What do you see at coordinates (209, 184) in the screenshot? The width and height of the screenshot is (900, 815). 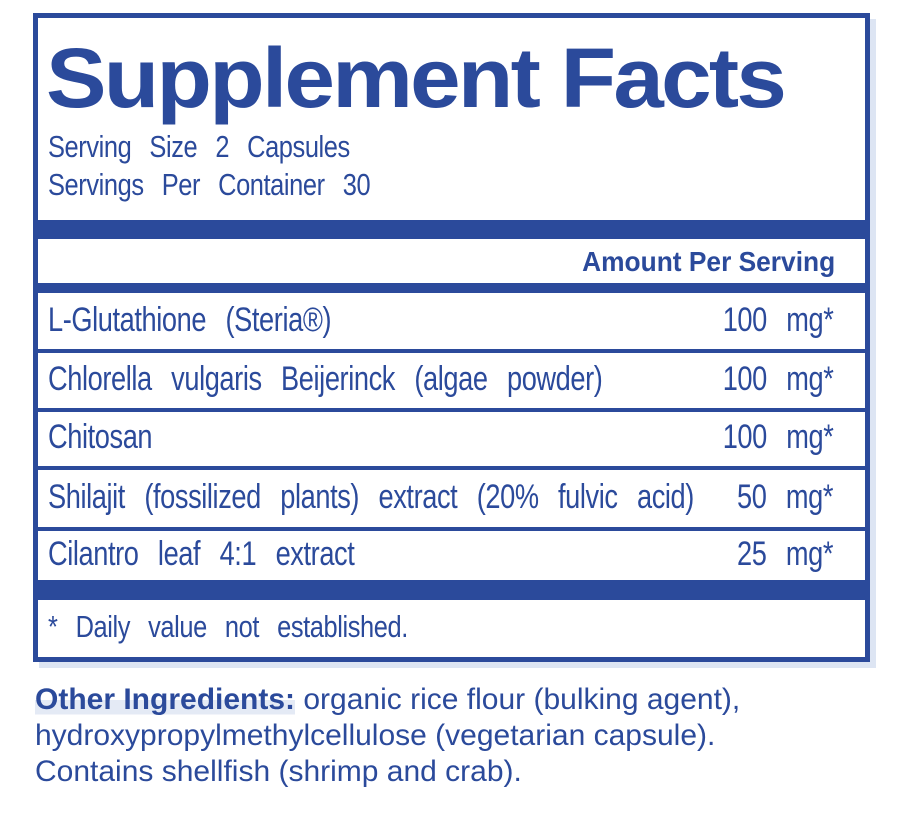 I see `servings-per-container: Servings Per Container 30` at bounding box center [209, 184].